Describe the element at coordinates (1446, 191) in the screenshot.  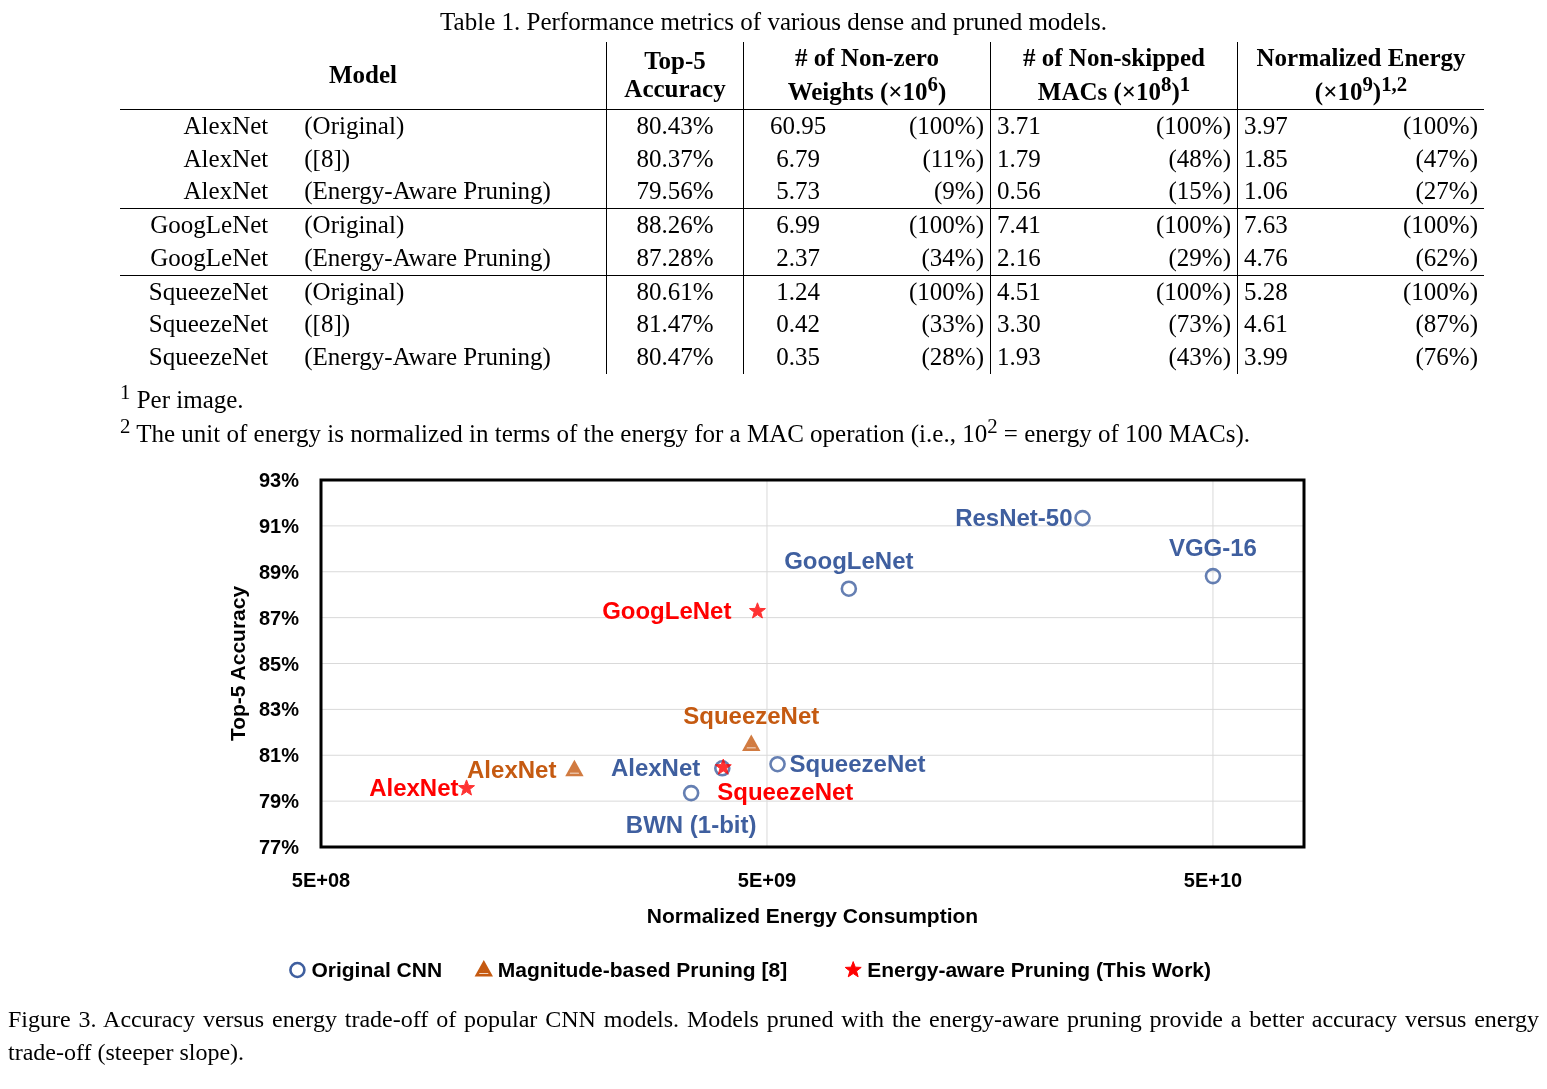
I see `text: (27%)` at that location.